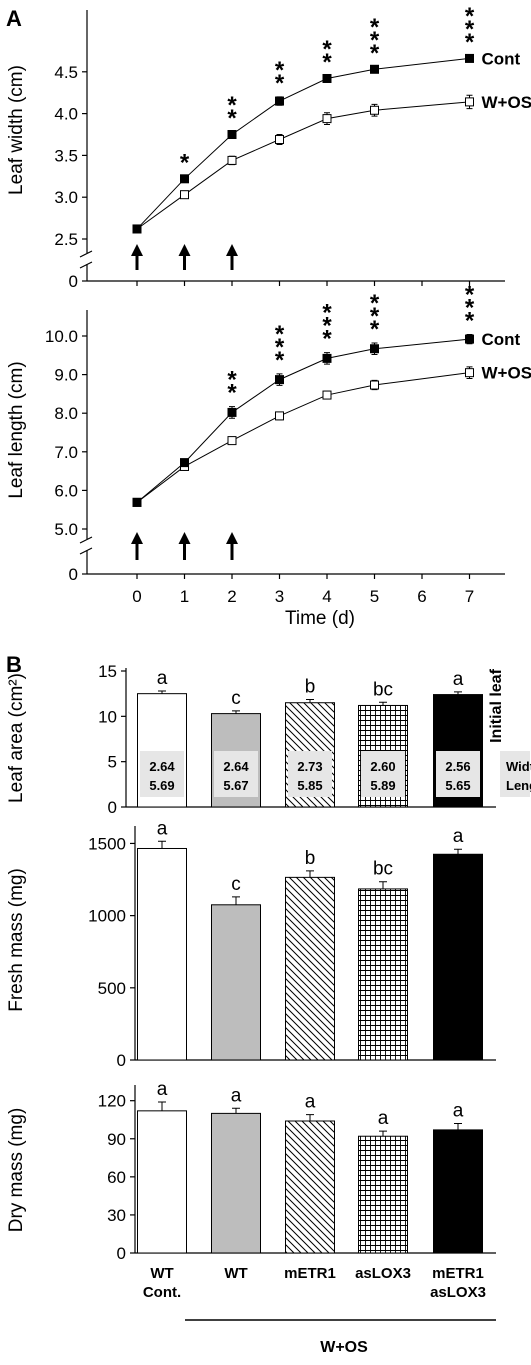  I want to click on y-axis-title: Dry mass (mg), so click(16, 1170).